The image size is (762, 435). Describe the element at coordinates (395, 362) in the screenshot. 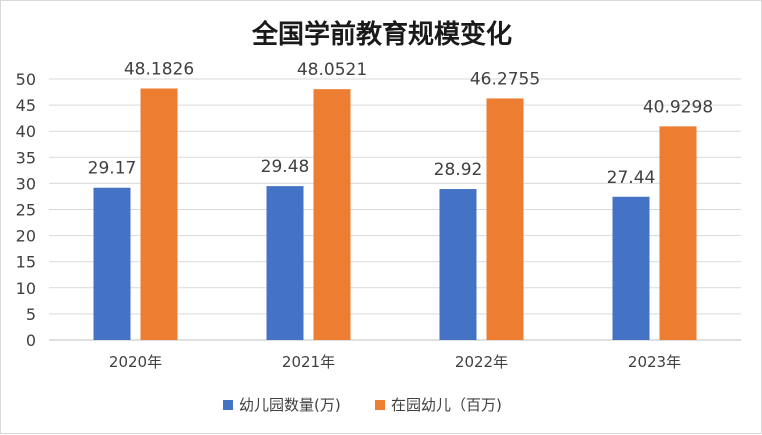

I see `x-axis: 2020年 2021年 2022年 2023年` at that location.